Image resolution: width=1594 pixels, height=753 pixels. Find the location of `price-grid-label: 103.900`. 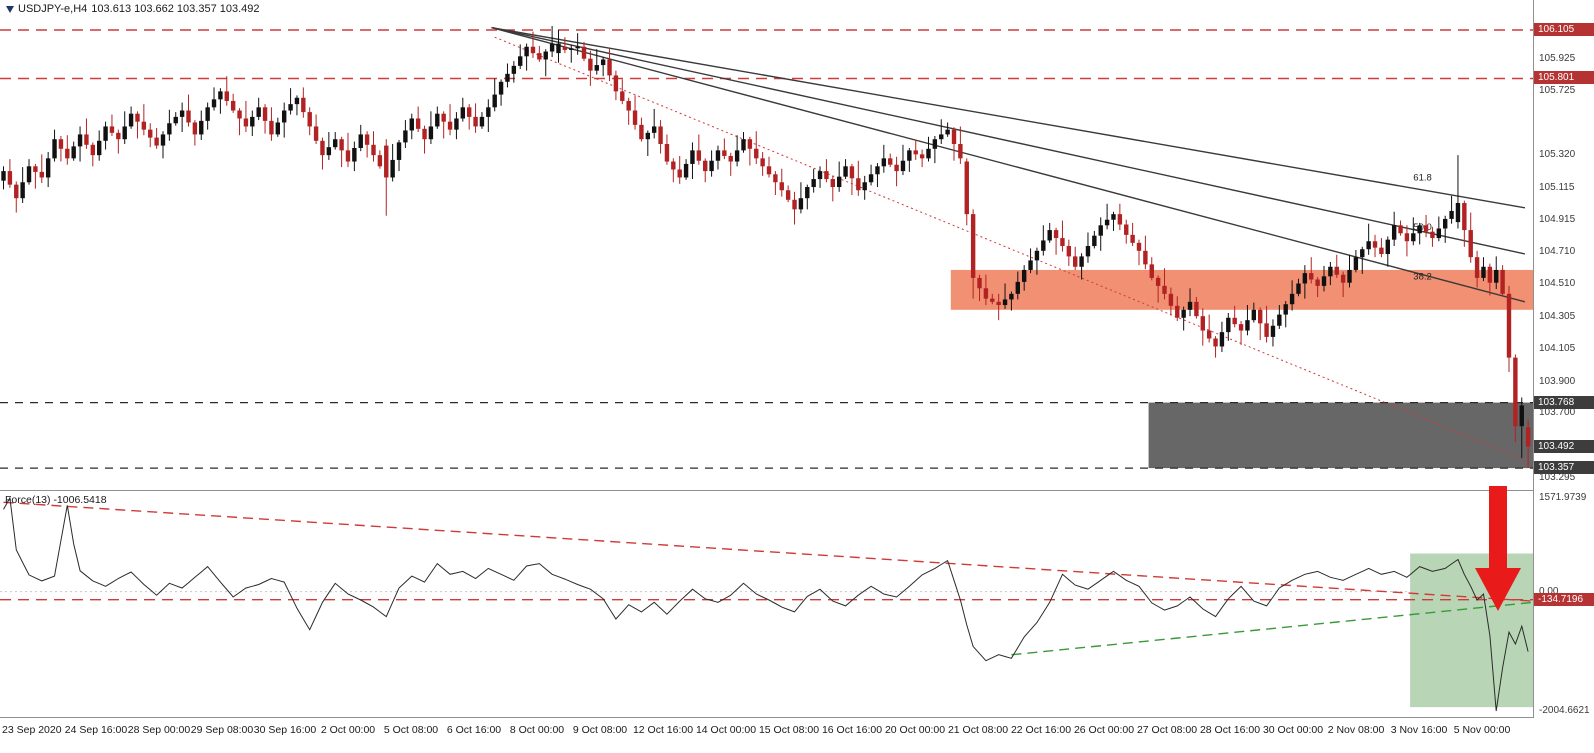

price-grid-label: 103.900 is located at coordinates (1557, 381).